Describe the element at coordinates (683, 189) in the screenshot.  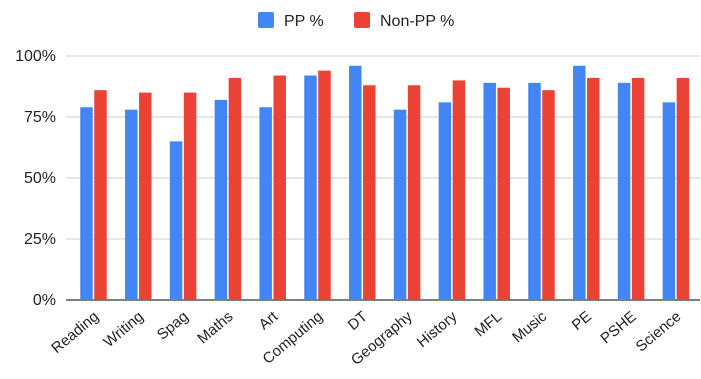
I see `bar-science-non-pp` at that location.